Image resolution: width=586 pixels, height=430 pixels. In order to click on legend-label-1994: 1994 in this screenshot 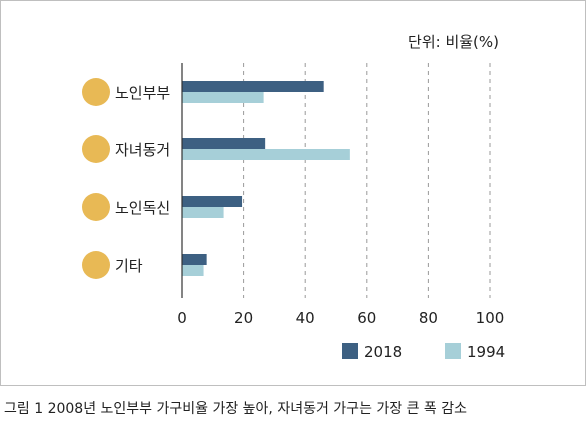, I will do `click(486, 352)`.